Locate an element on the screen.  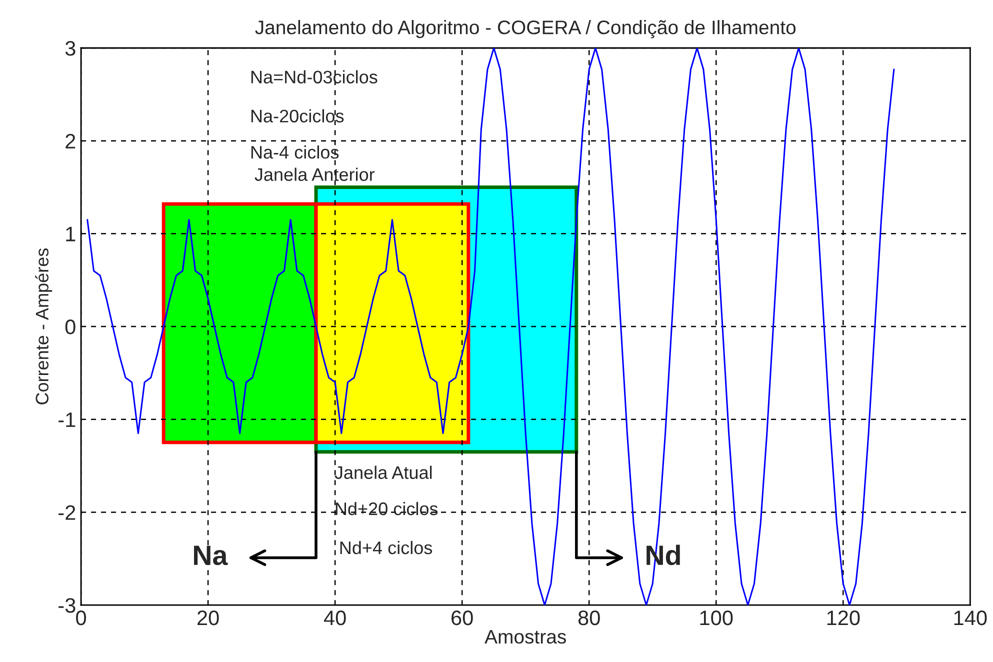
annotation: Na is located at coordinates (211, 556).